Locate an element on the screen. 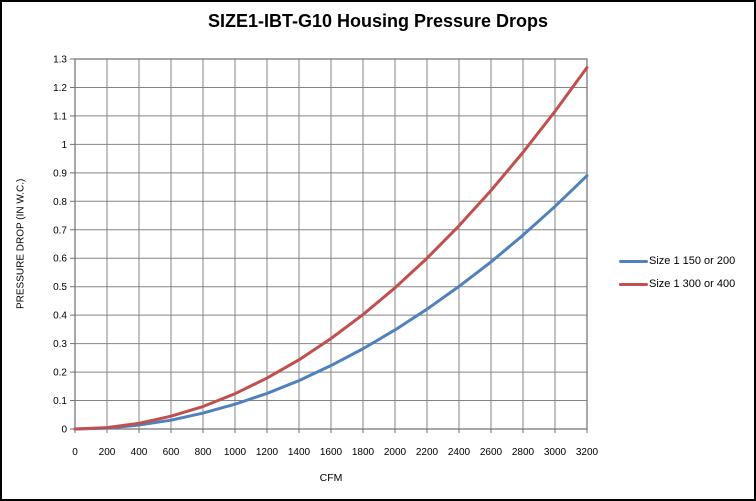 This screenshot has height=501, width=756. x-tick-label: 1000 is located at coordinates (235, 452).